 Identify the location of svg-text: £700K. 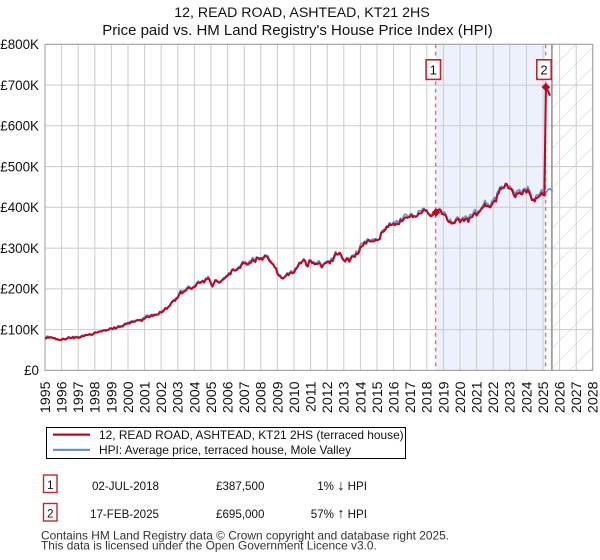
(19, 85).